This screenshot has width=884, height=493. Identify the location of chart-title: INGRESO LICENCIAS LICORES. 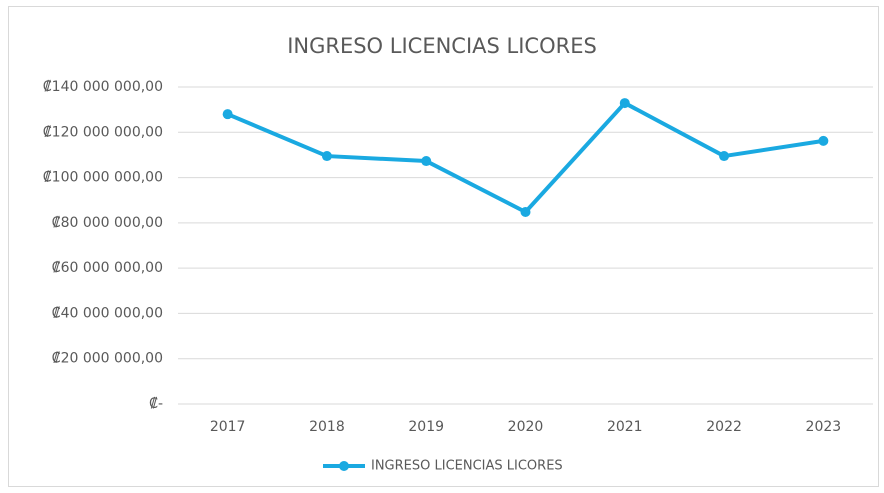
(442, 46).